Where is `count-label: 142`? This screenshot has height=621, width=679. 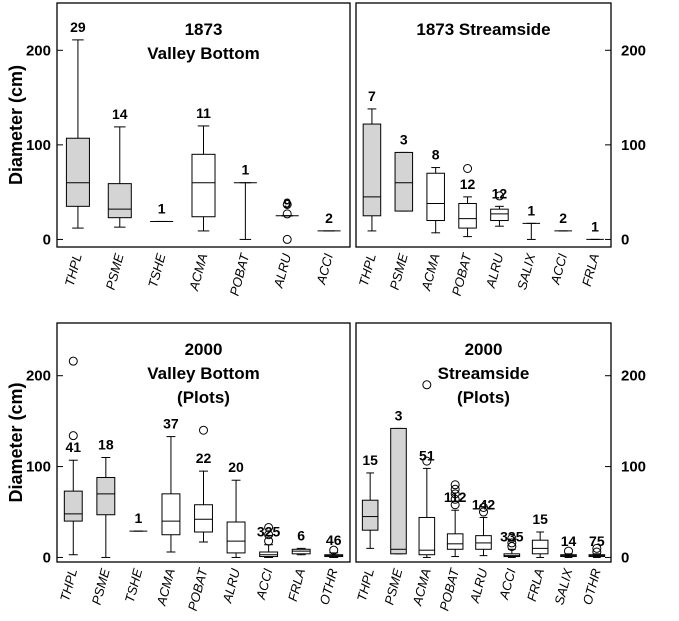
count-label: 142 is located at coordinates (484, 504).